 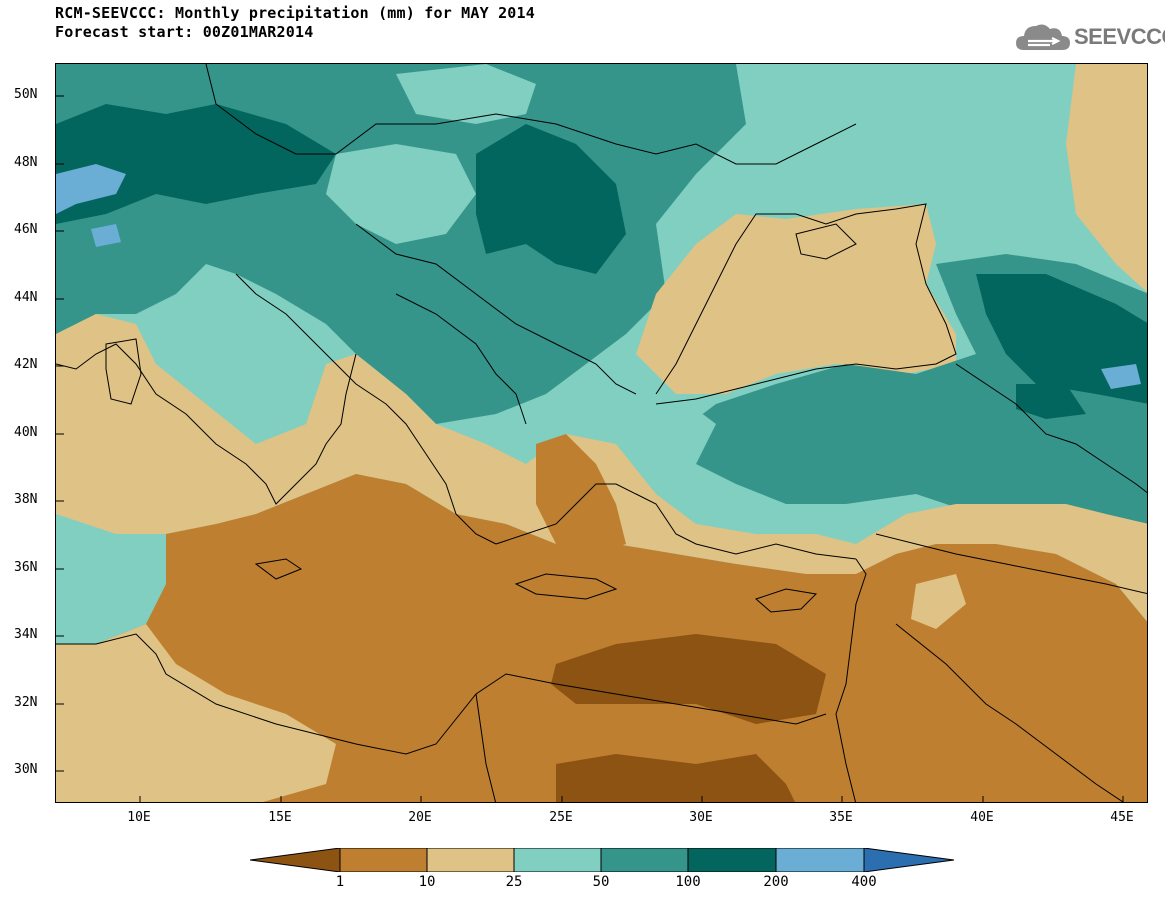 What do you see at coordinates (601, 882) in the screenshot?
I see `colorbar-label-50: 50` at bounding box center [601, 882].